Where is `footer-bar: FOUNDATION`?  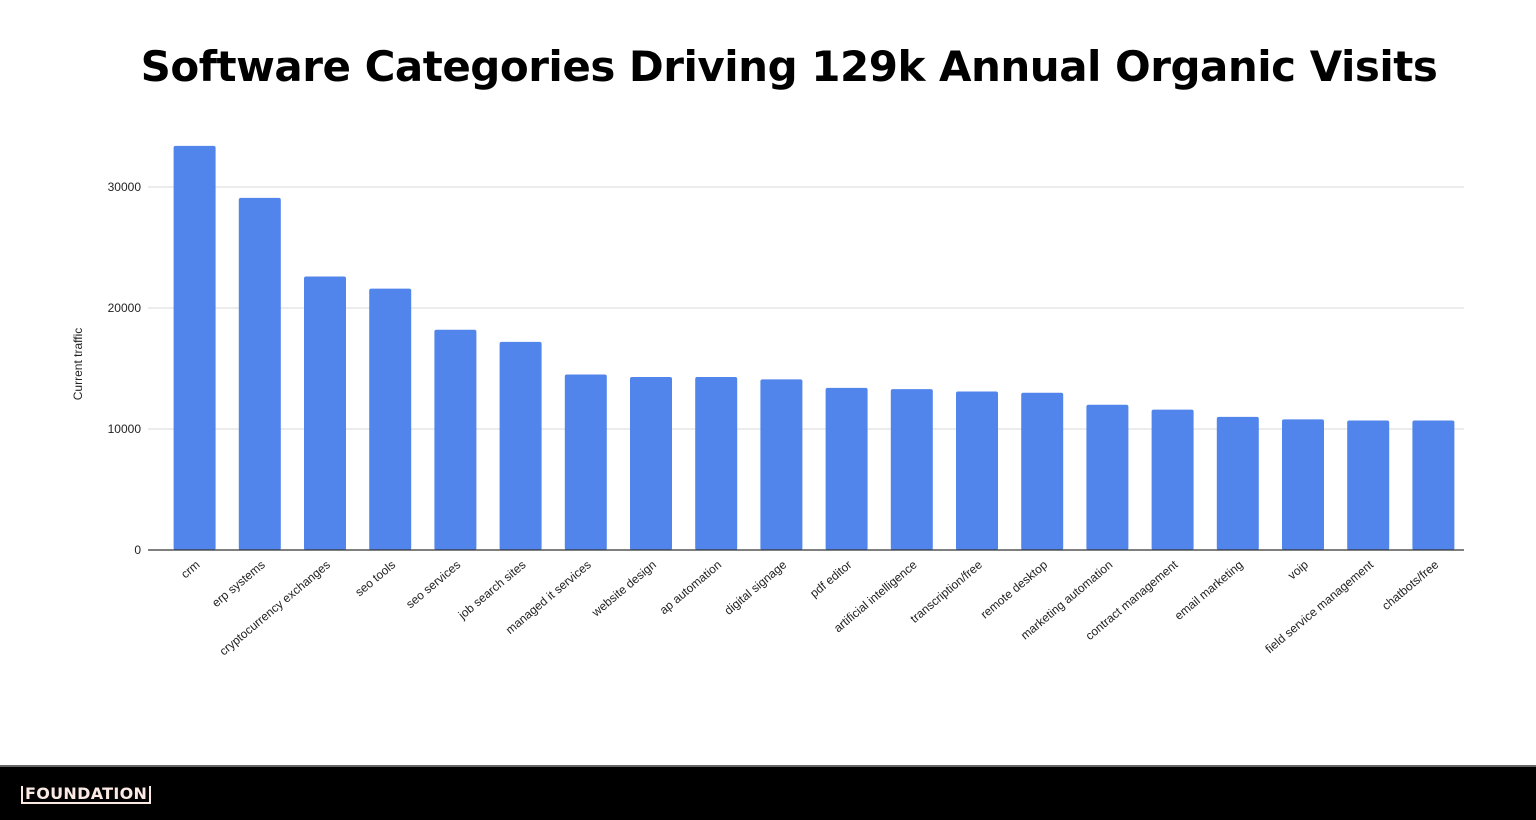 footer-bar: FOUNDATION is located at coordinates (768, 792).